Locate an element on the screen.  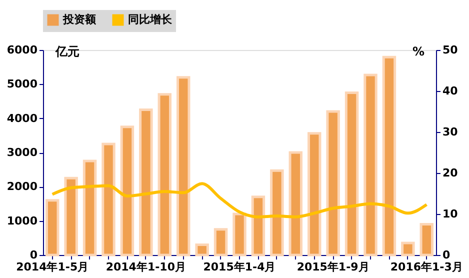
y-tick-label: 6000 is located at coordinates (22, 50).